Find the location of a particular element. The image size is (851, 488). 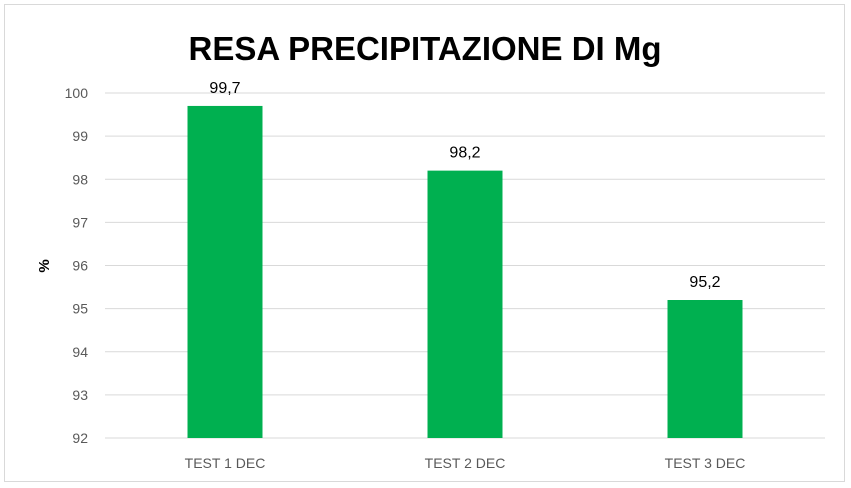

y-tick-label: 94 is located at coordinates (80, 352).